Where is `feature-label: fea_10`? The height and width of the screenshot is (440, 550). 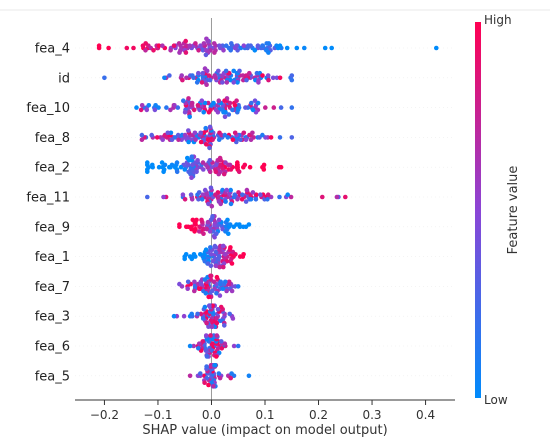
feature-label: fea_10 is located at coordinates (48, 108).